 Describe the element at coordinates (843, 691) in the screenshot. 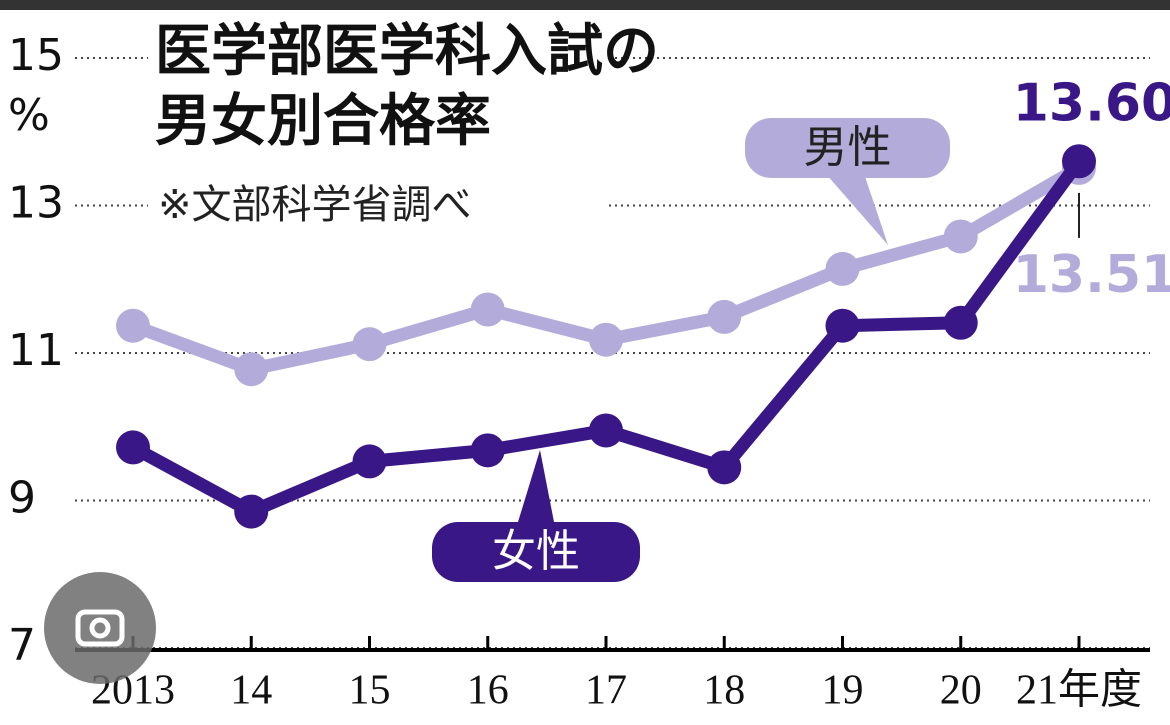

I see `x-tick-label: 19` at that location.